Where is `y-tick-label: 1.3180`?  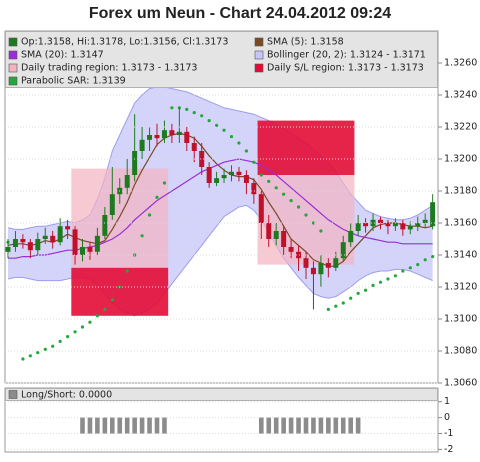
y-tick-label: 1.3180 is located at coordinates (460, 191).